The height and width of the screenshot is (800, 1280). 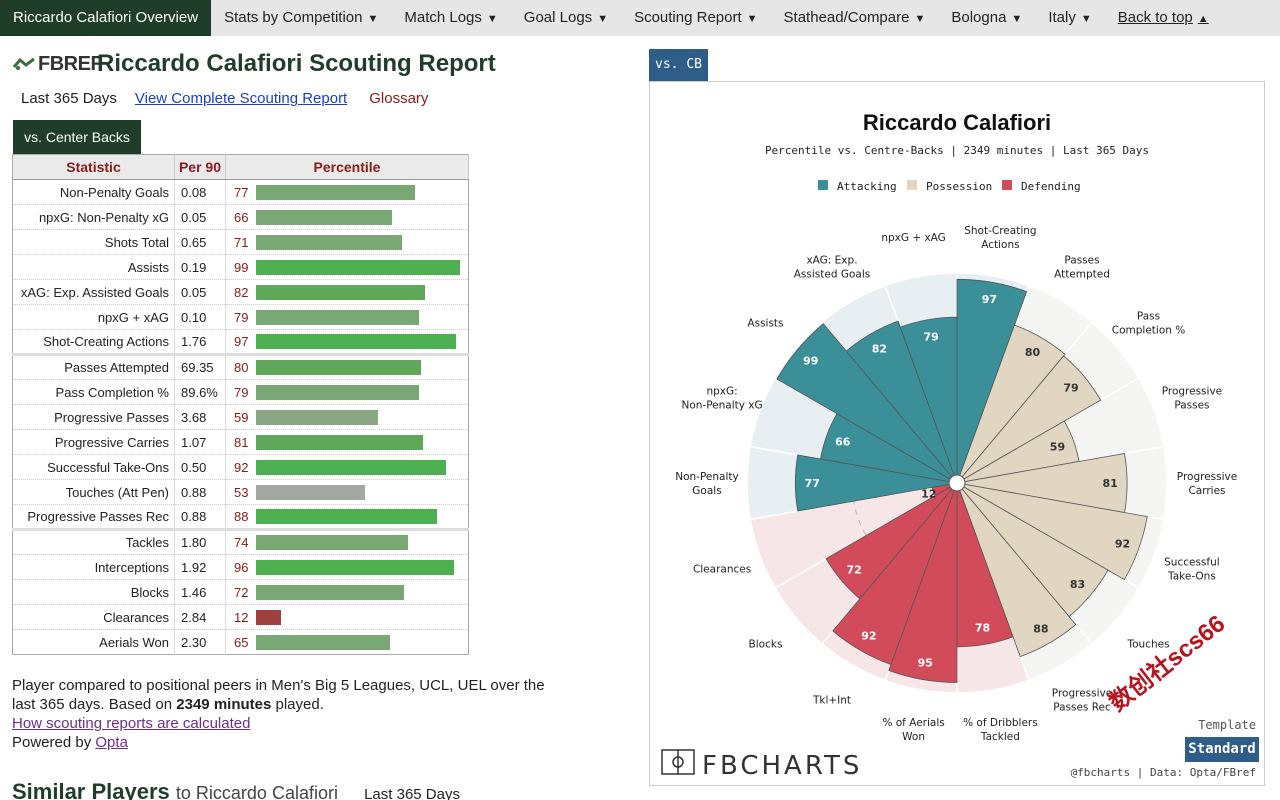 I want to click on percentile-value: 92, so click(x=241, y=467).